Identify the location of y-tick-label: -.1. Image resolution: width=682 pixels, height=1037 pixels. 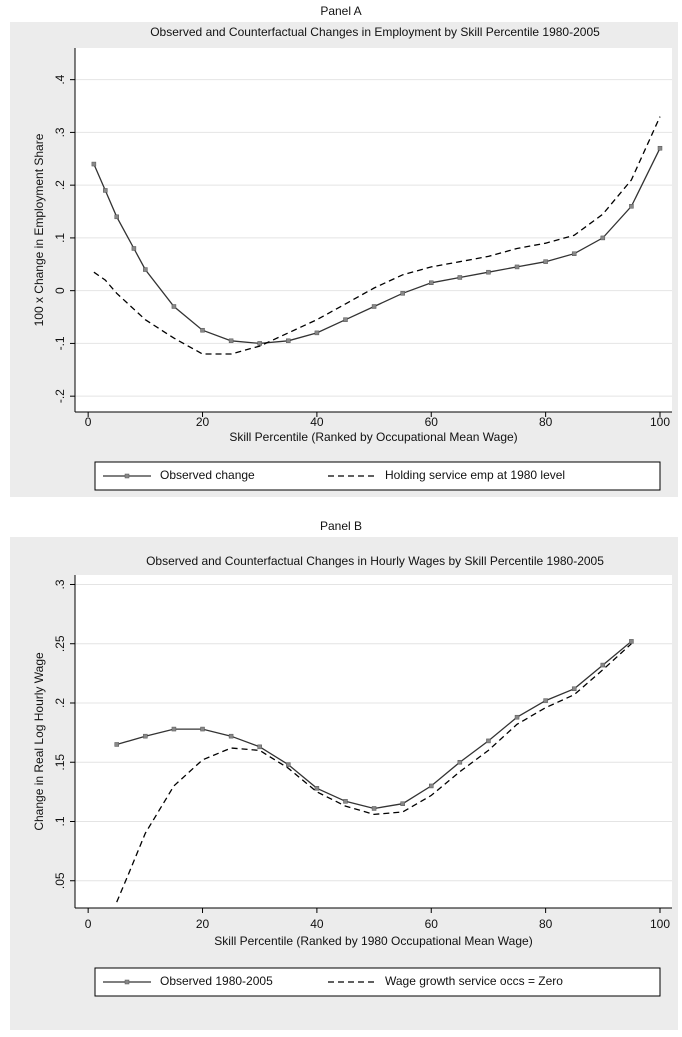
(60, 343).